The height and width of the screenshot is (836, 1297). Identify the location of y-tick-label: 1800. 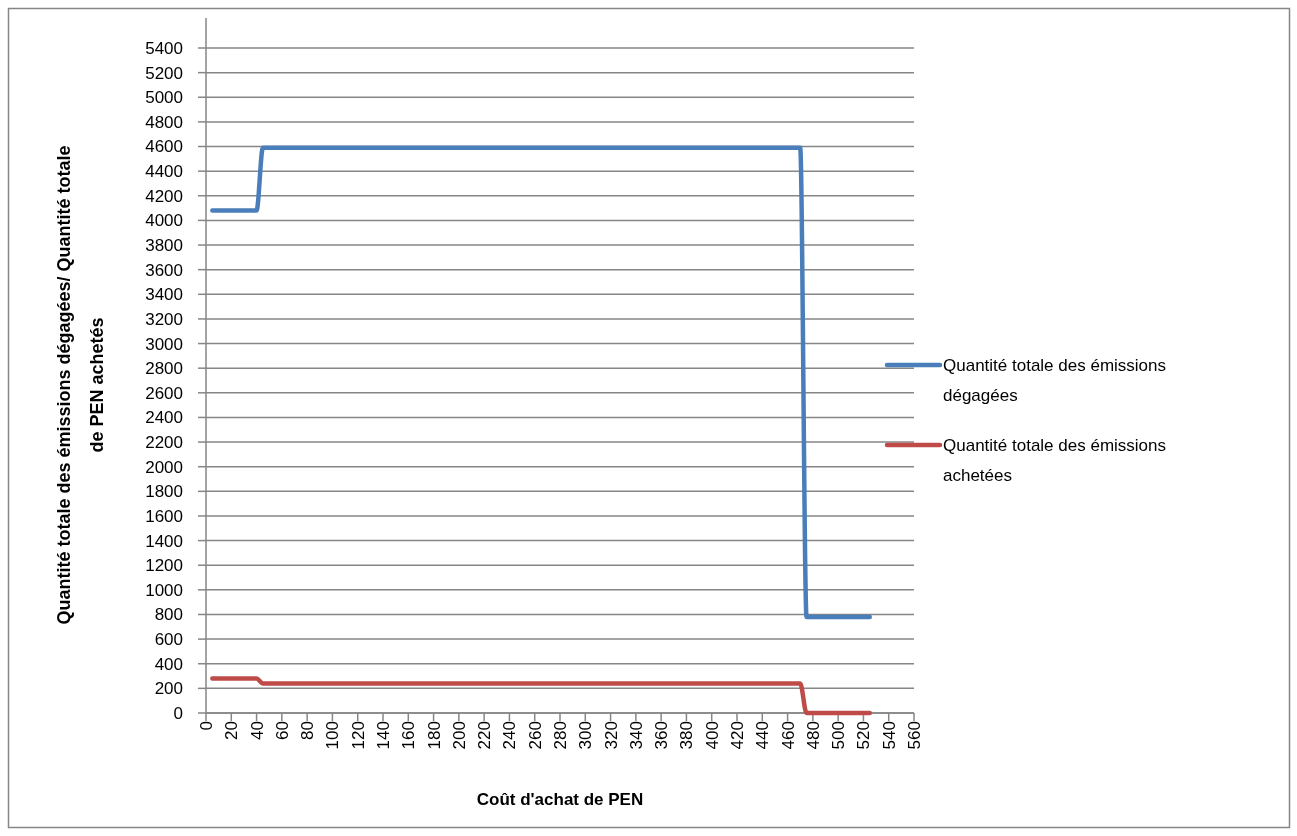
(164, 492).